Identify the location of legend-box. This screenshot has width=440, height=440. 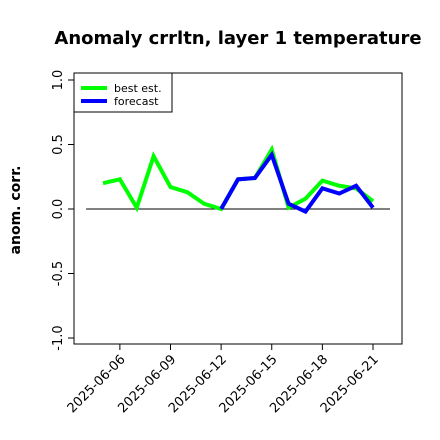
(123, 92).